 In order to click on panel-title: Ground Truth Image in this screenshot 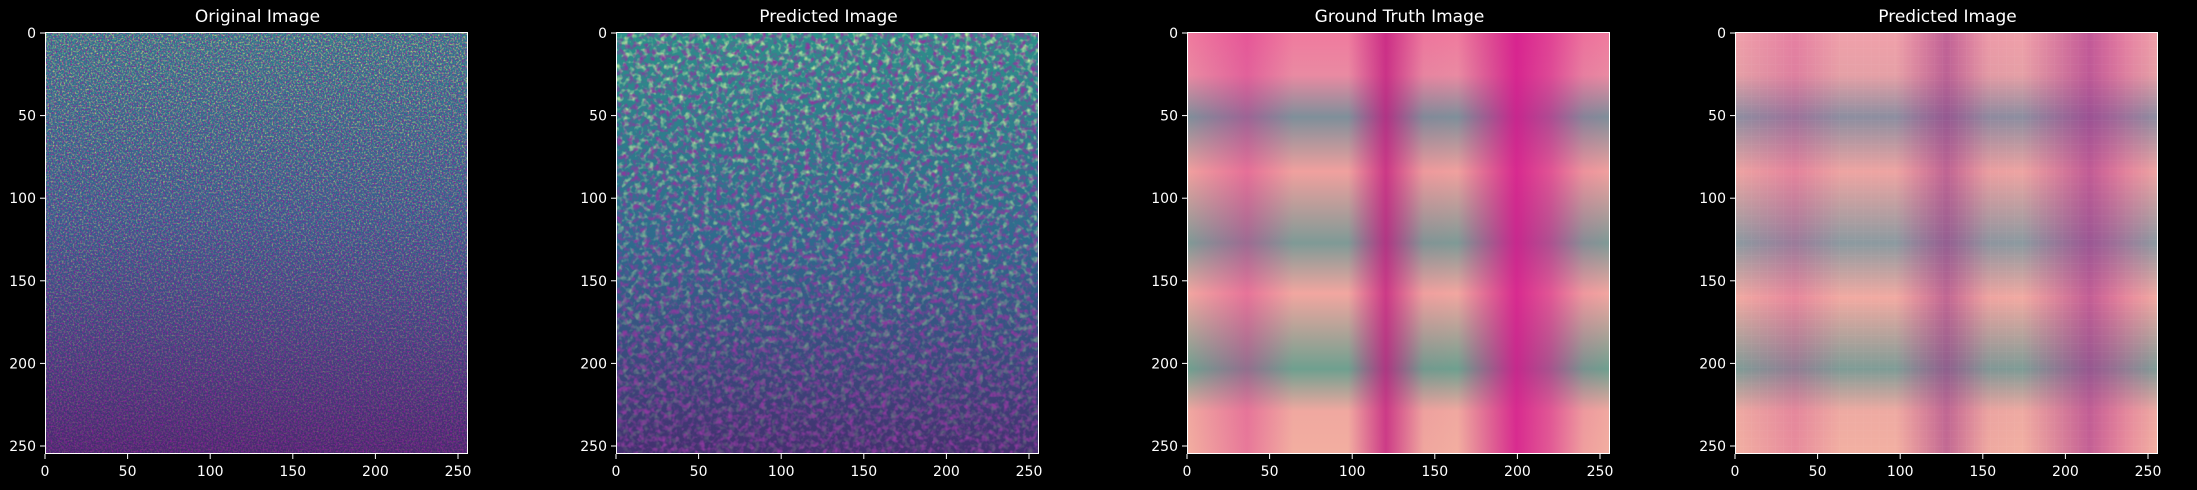, I will do `click(1399, 17)`.